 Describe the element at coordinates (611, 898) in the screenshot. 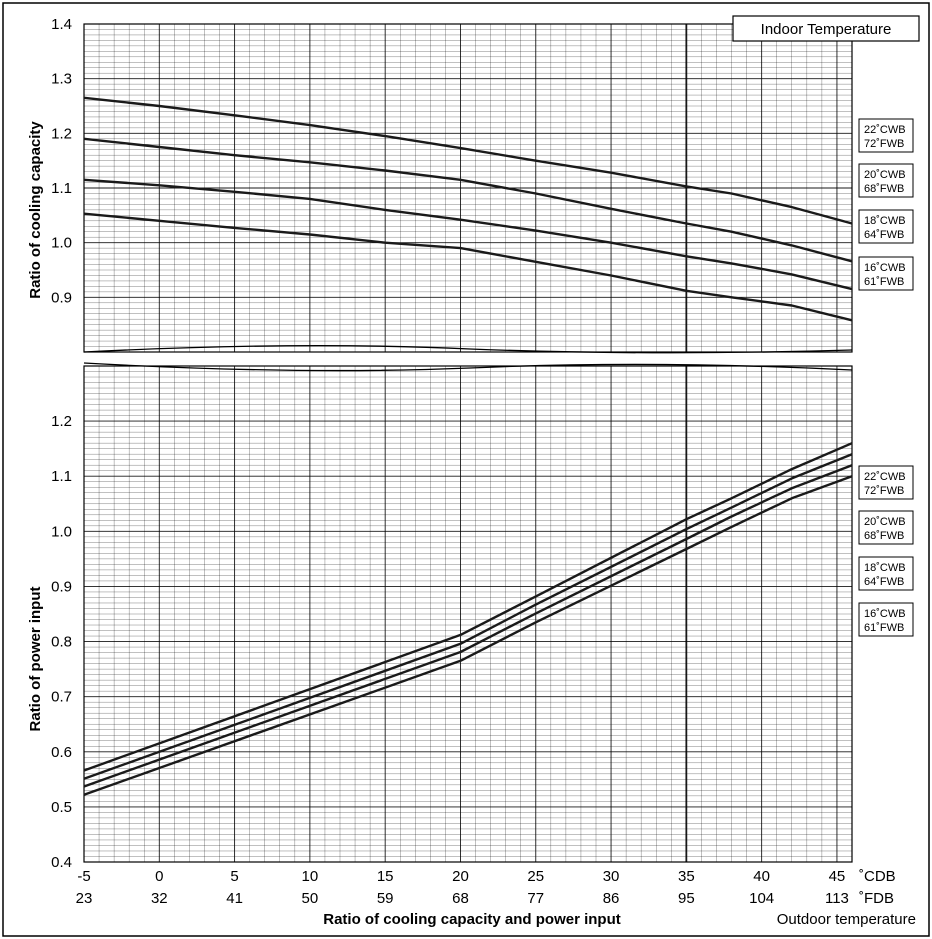

I see `x-tick-label-fdb: 86` at that location.